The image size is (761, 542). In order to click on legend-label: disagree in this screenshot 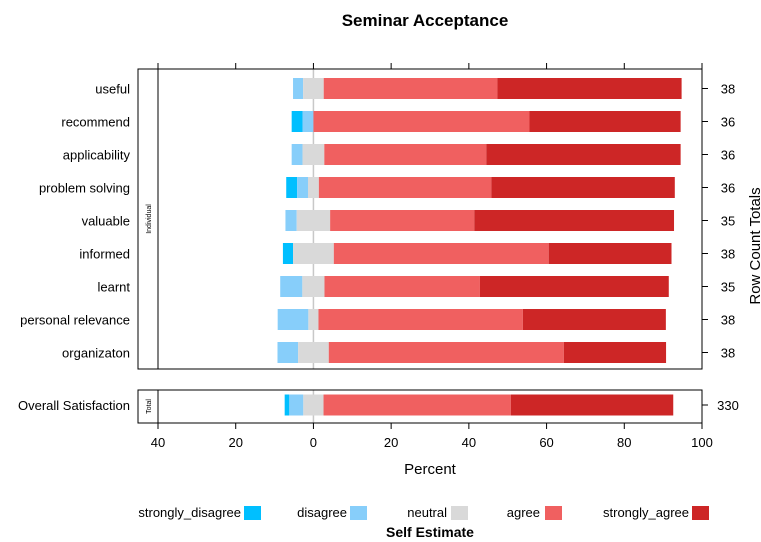, I will do `click(322, 512)`.